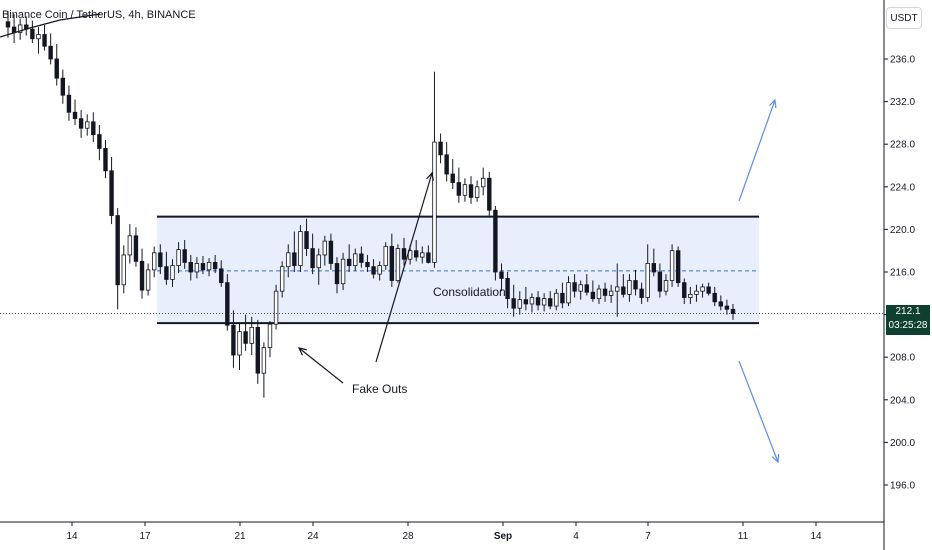 The image size is (932, 550). I want to click on last-price-tag: 212.1 03:25:28, so click(908, 320).